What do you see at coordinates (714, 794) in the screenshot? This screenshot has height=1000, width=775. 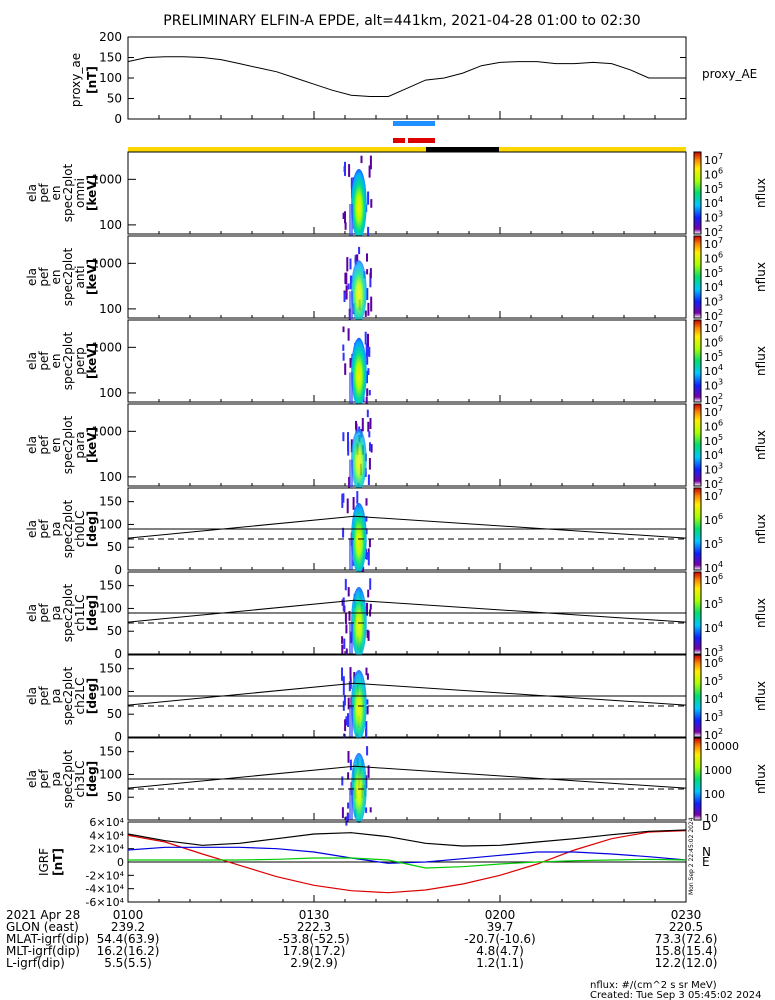 I see `colorbar-tick-label: 100` at bounding box center [714, 794].